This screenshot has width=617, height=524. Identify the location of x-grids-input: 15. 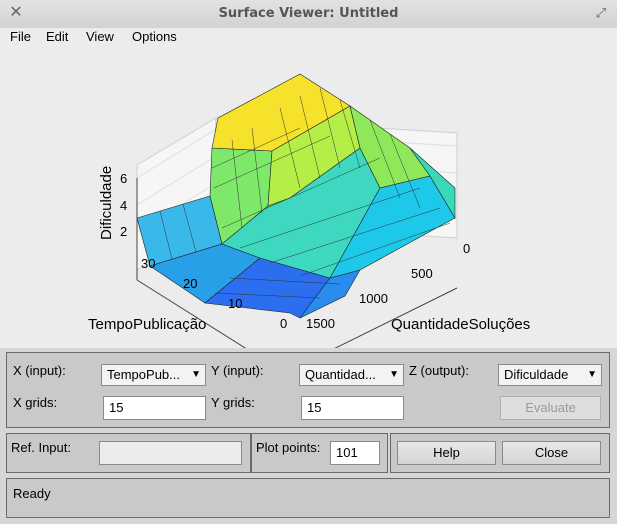
(154, 408).